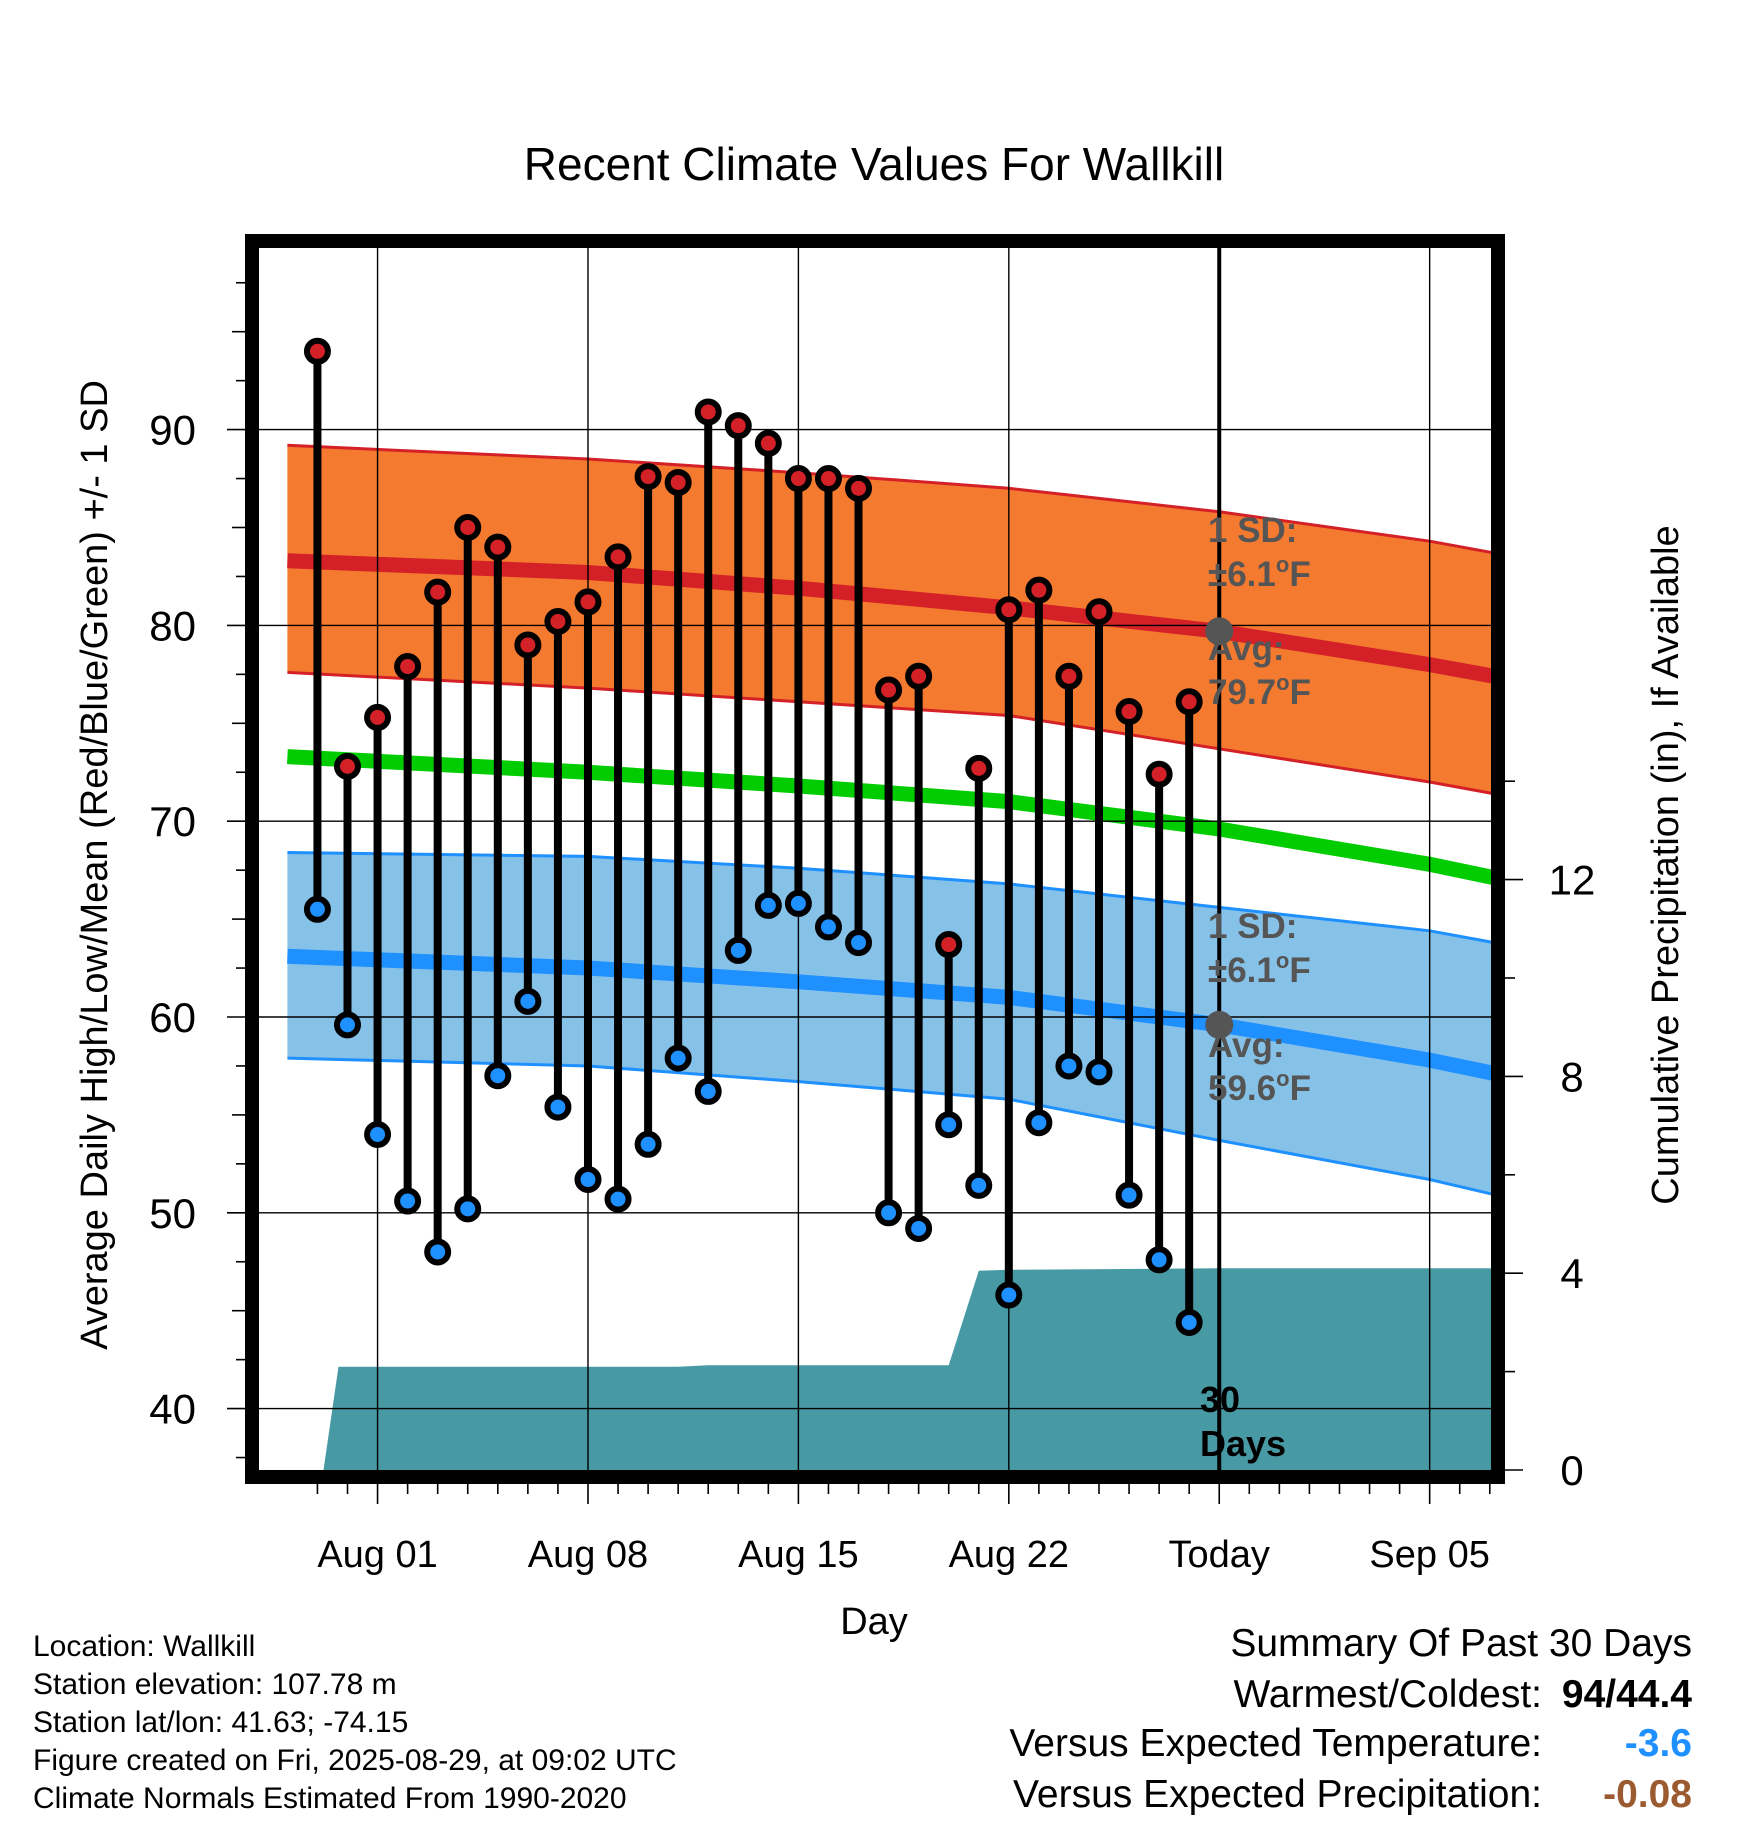 The image size is (1748, 1828). I want to click on summary-precip-label: Versus Expected Precipitation:, so click(1277, 1794).